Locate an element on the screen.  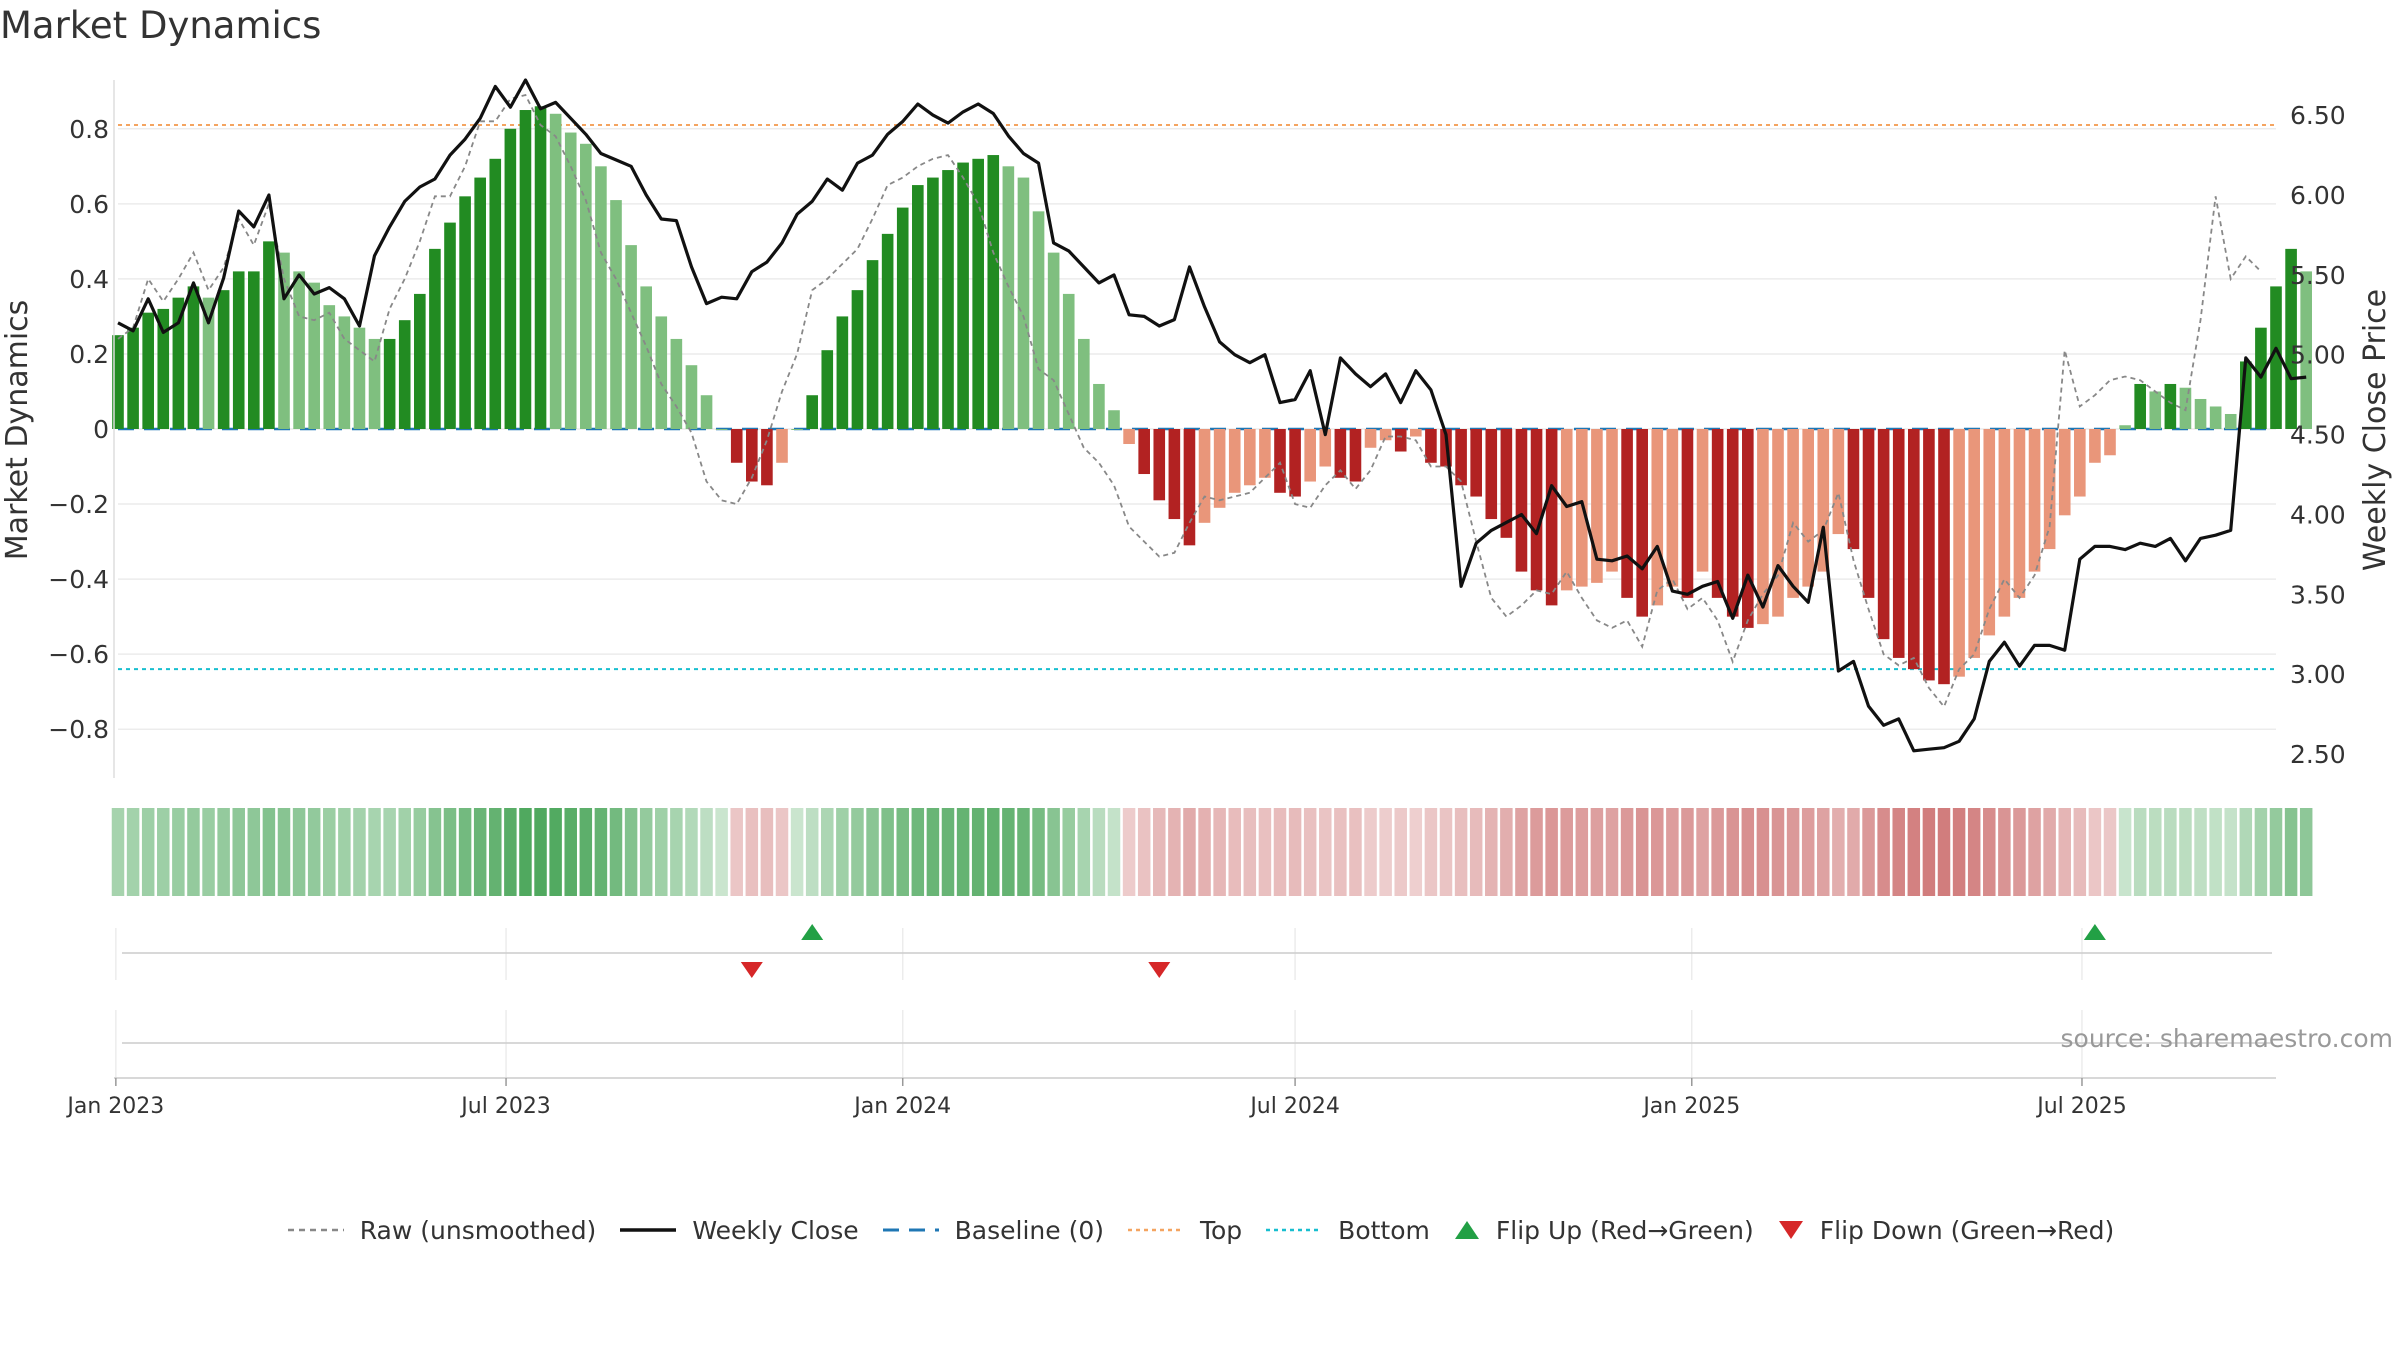
dashed-blue-line-icon is located at coordinates (910, 1230).